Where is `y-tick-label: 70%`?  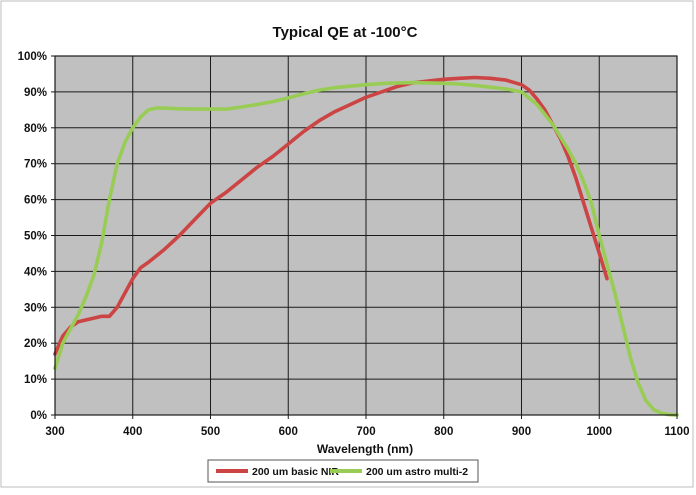
y-tick-label: 70% is located at coordinates (35, 165).